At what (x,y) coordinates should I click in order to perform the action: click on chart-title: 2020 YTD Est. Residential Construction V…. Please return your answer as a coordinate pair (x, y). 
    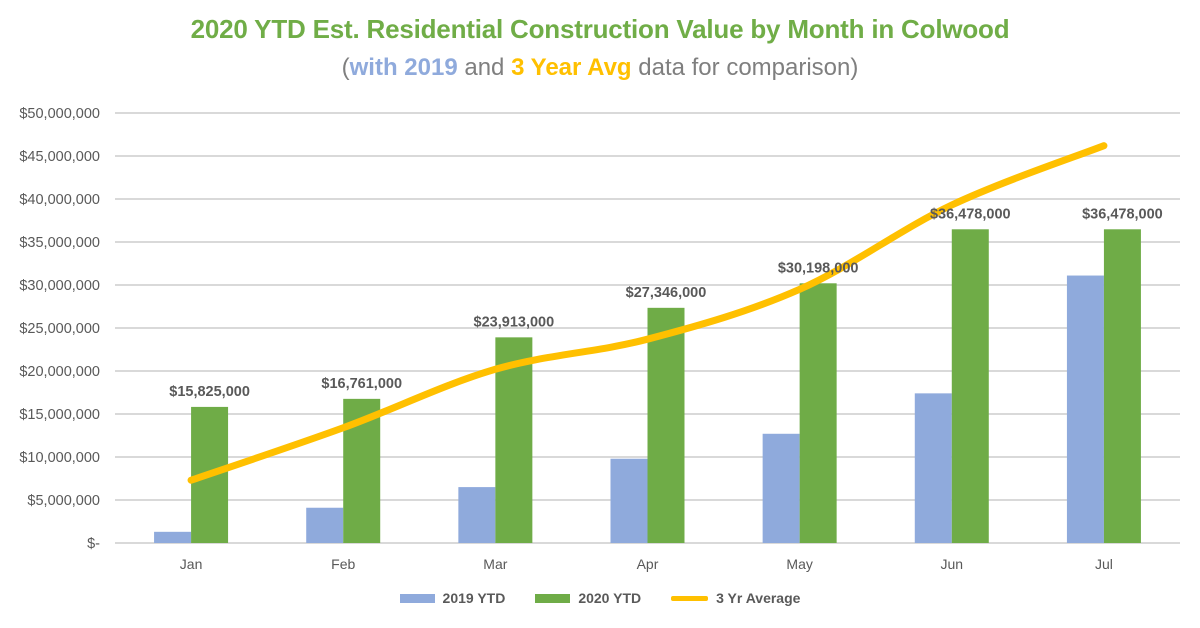
    Looking at the image, I should click on (600, 29).